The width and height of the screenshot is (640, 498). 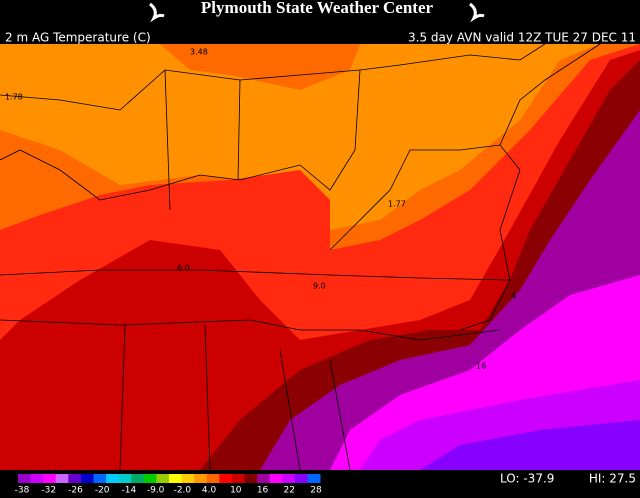 What do you see at coordinates (477, 12) in the screenshot?
I see `logo-right` at bounding box center [477, 12].